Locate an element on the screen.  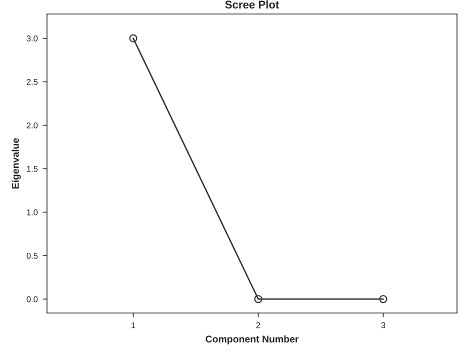
y-tick-label: 2.5 is located at coordinates (32, 81).